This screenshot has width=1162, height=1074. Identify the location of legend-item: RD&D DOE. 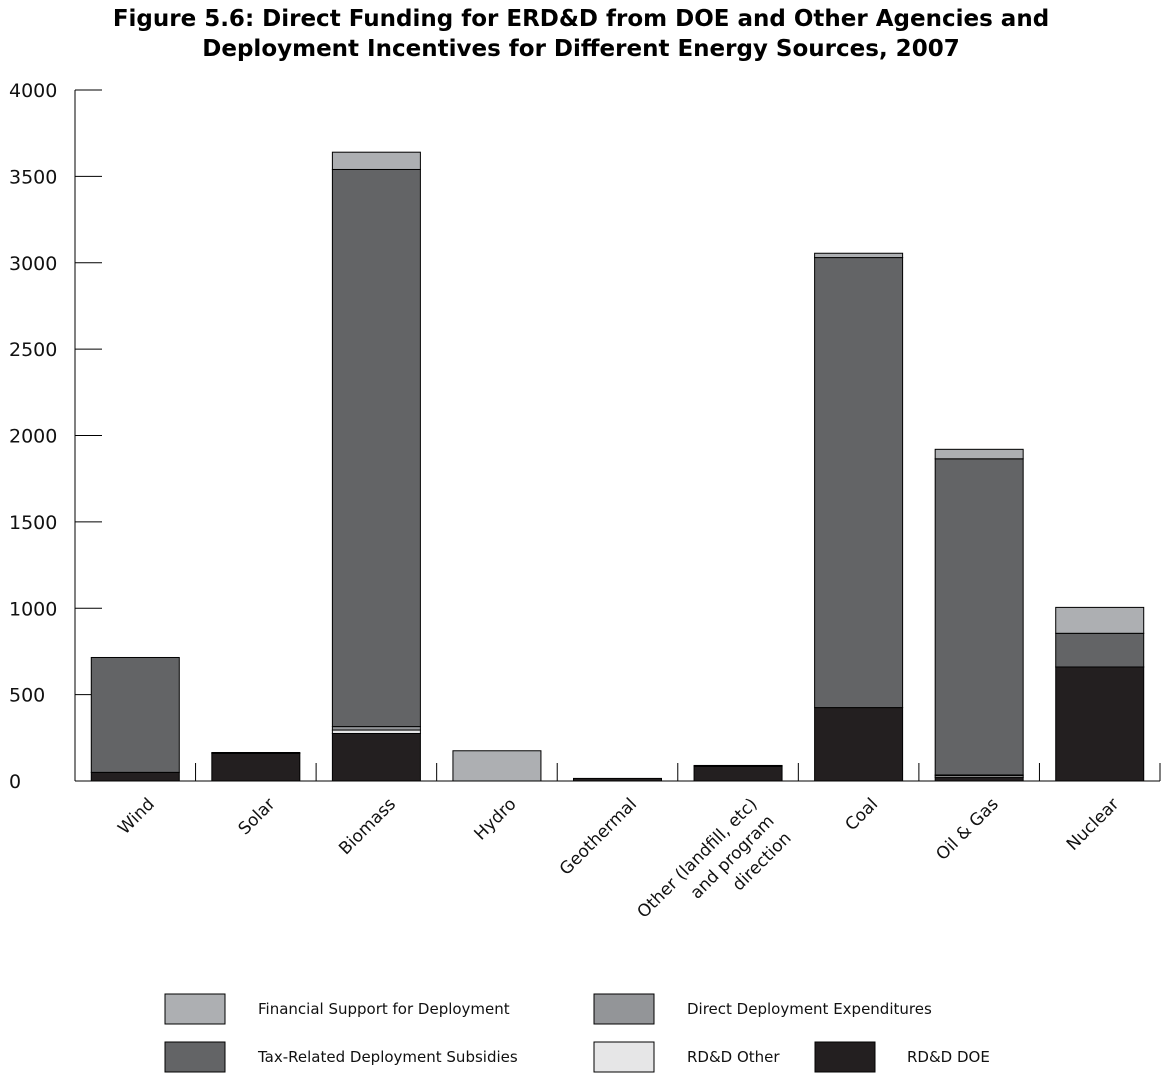
(902, 1057).